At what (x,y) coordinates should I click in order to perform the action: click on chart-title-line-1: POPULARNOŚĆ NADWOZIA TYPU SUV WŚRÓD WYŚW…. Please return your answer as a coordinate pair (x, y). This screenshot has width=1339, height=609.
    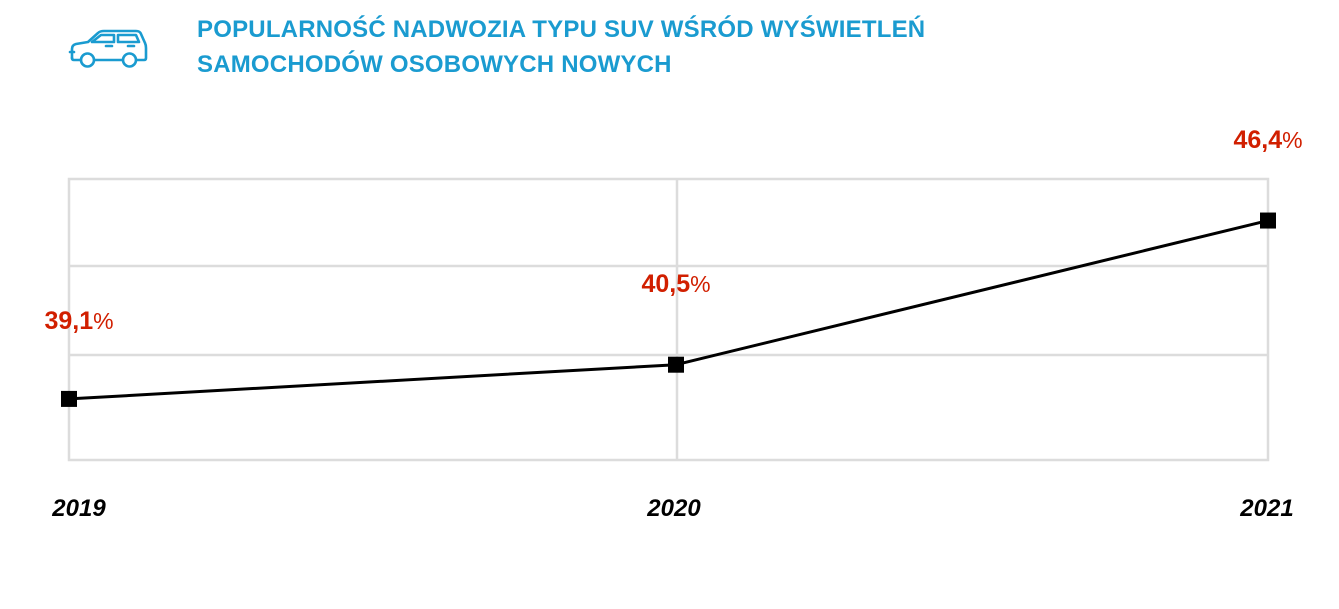
    Looking at the image, I should click on (561, 29).